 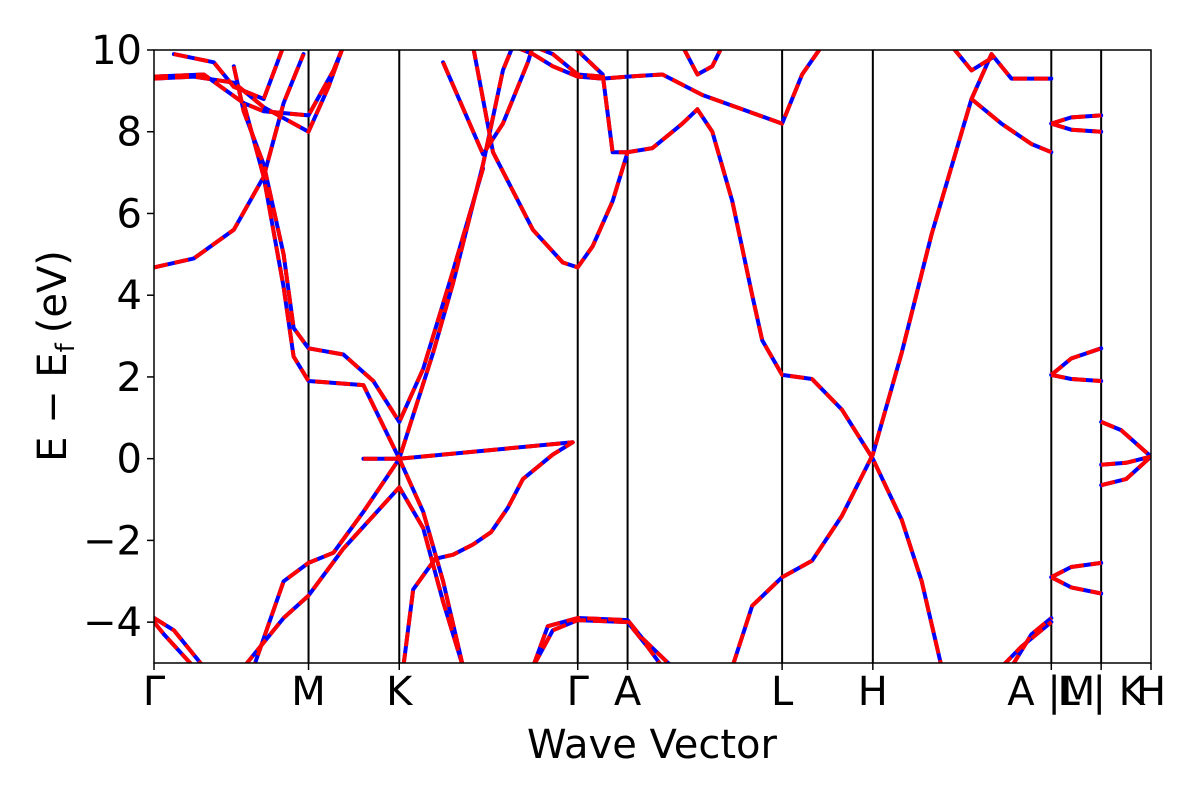 What do you see at coordinates (308, 692) in the screenshot?
I see `x-tick-label: M` at bounding box center [308, 692].